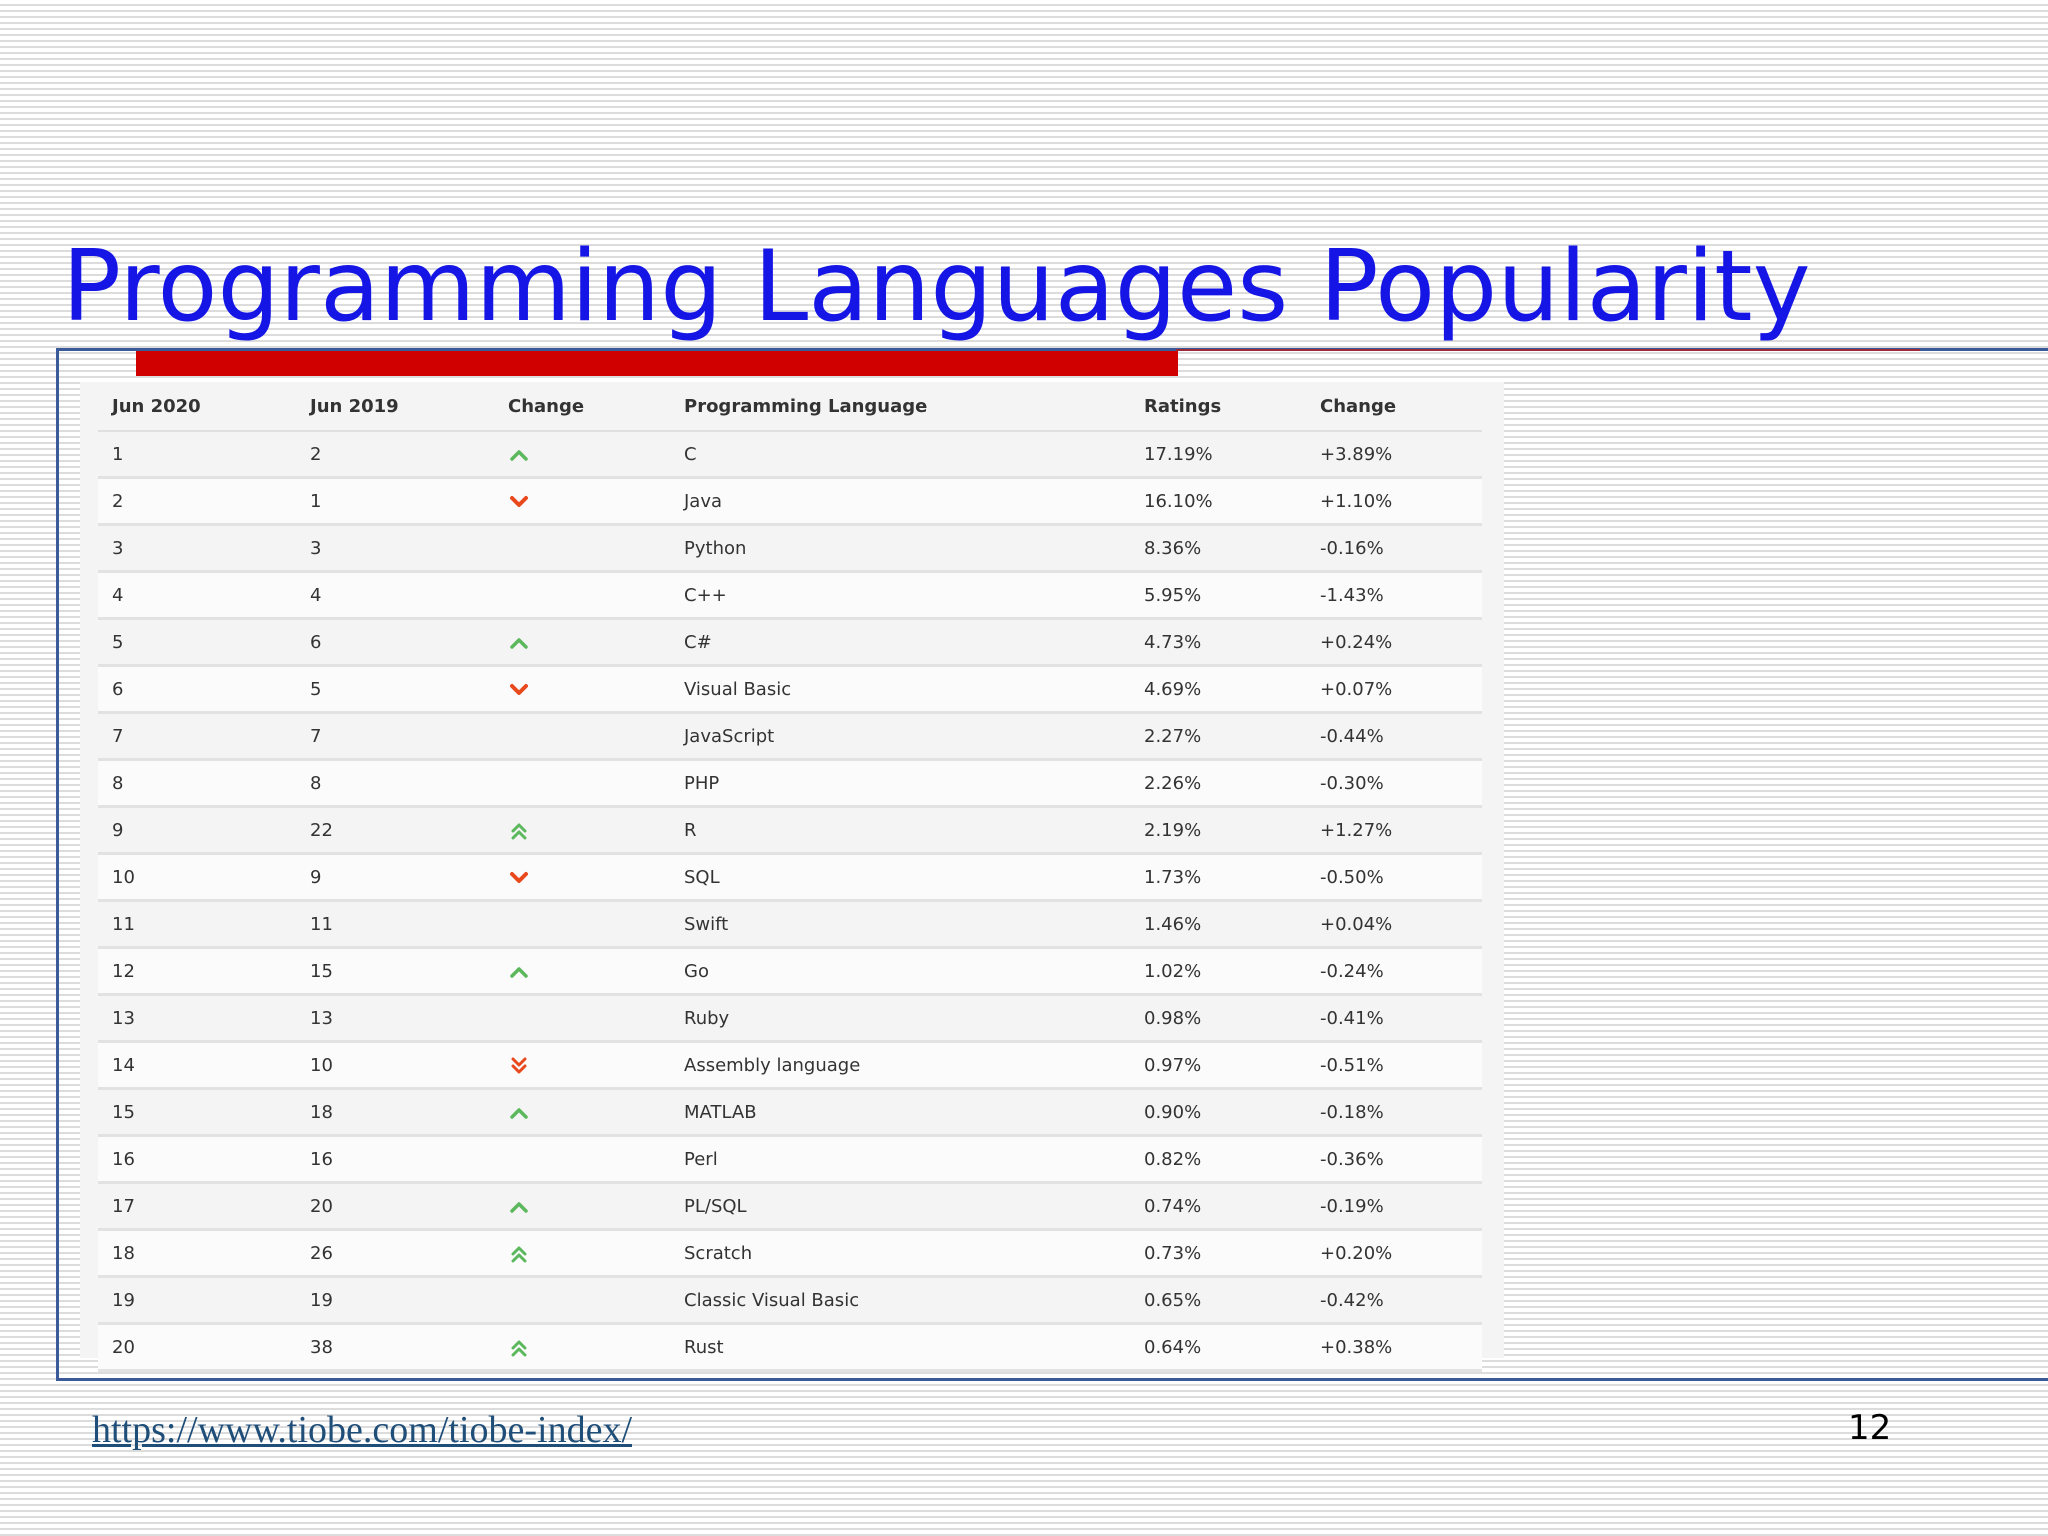  Describe the element at coordinates (900, 971) in the screenshot. I see `language-cell: Go` at that location.